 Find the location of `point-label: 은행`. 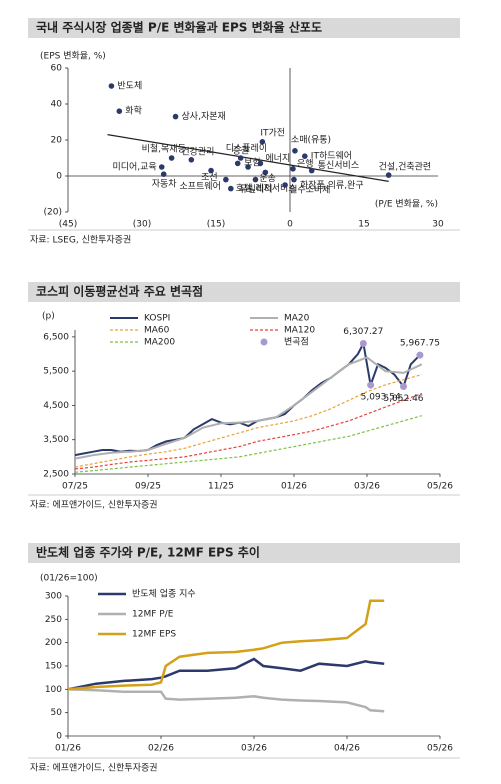

point-label: 은행 is located at coordinates (305, 163).